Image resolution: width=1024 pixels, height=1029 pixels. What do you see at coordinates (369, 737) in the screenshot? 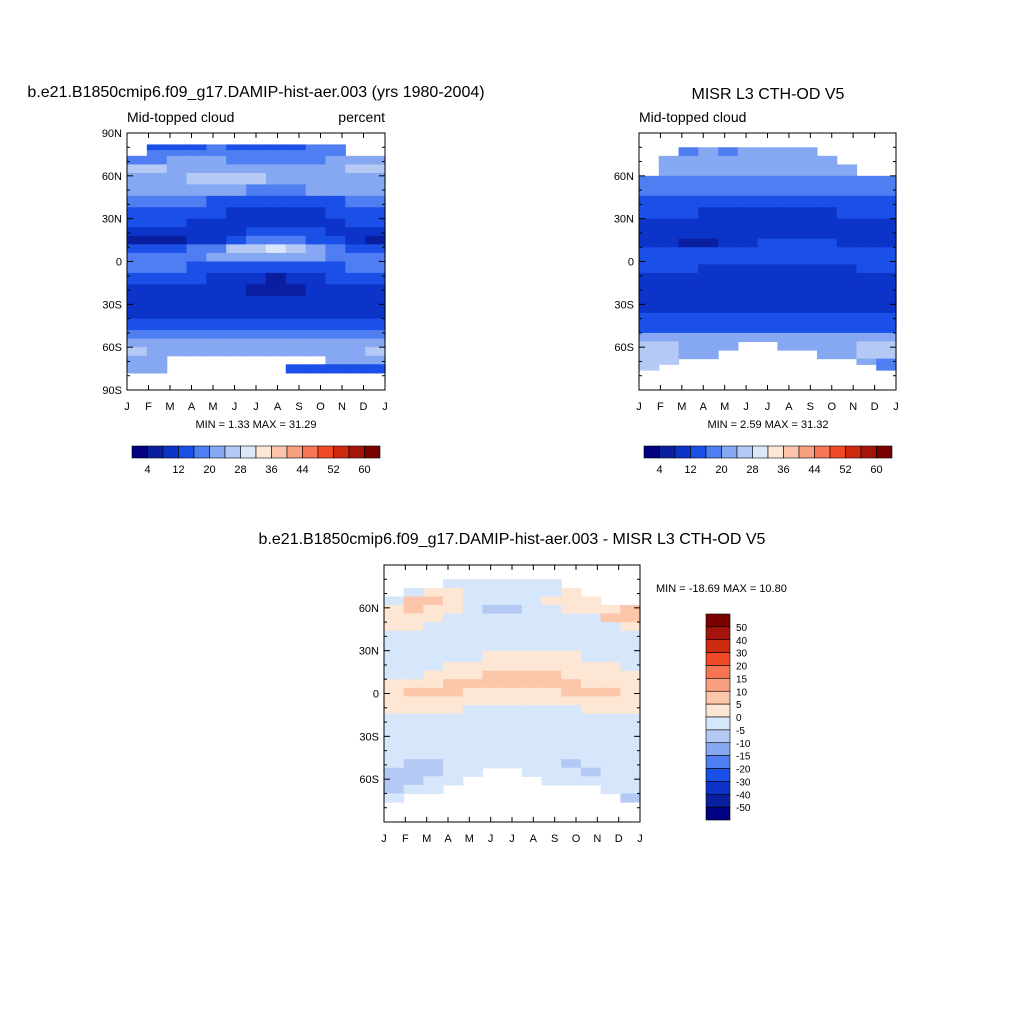
I see `y-tick-label: 30S` at bounding box center [369, 737].